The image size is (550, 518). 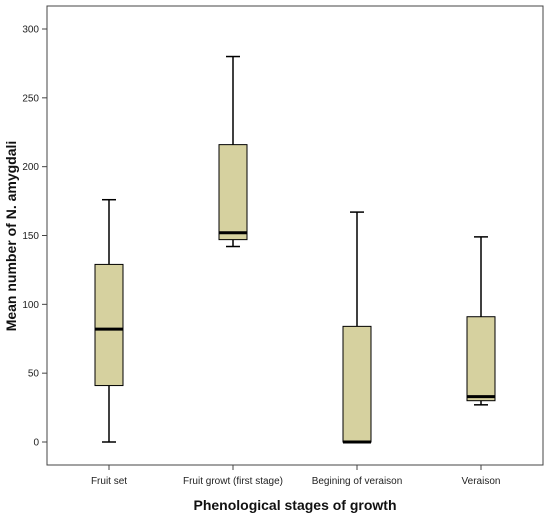 What do you see at coordinates (30, 98) in the screenshot?
I see `y-tick-label: 250` at bounding box center [30, 98].